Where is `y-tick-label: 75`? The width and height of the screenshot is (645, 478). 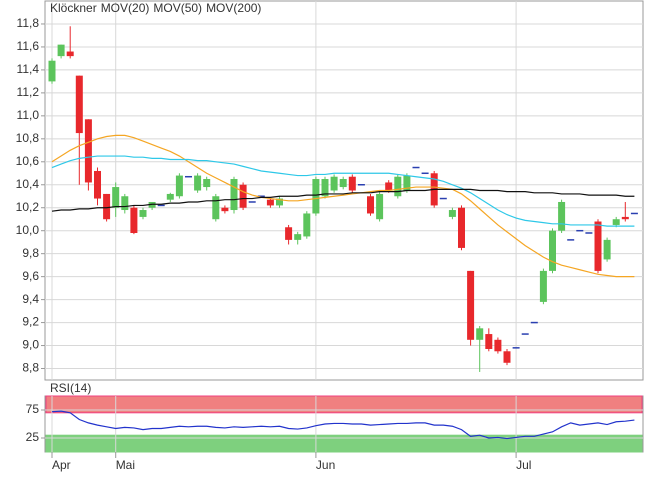 y-tick-label: 75 is located at coordinates (33, 409).